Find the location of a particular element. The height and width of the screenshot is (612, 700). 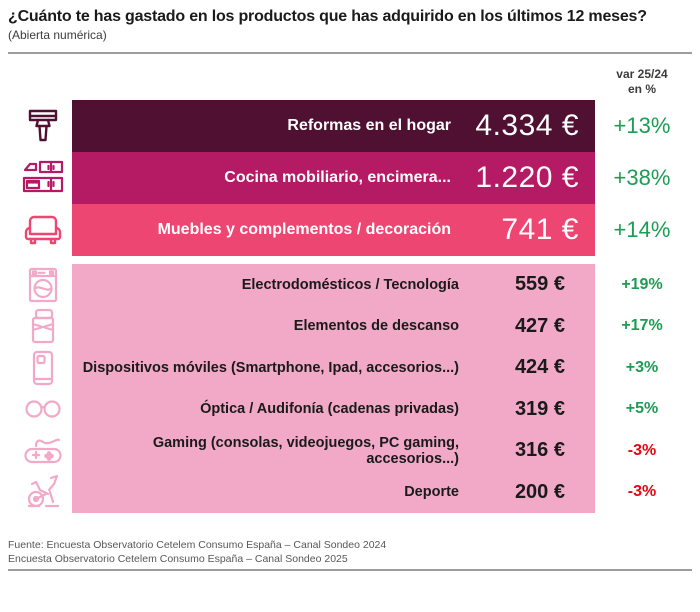

bottom-divider is located at coordinates (350, 570).